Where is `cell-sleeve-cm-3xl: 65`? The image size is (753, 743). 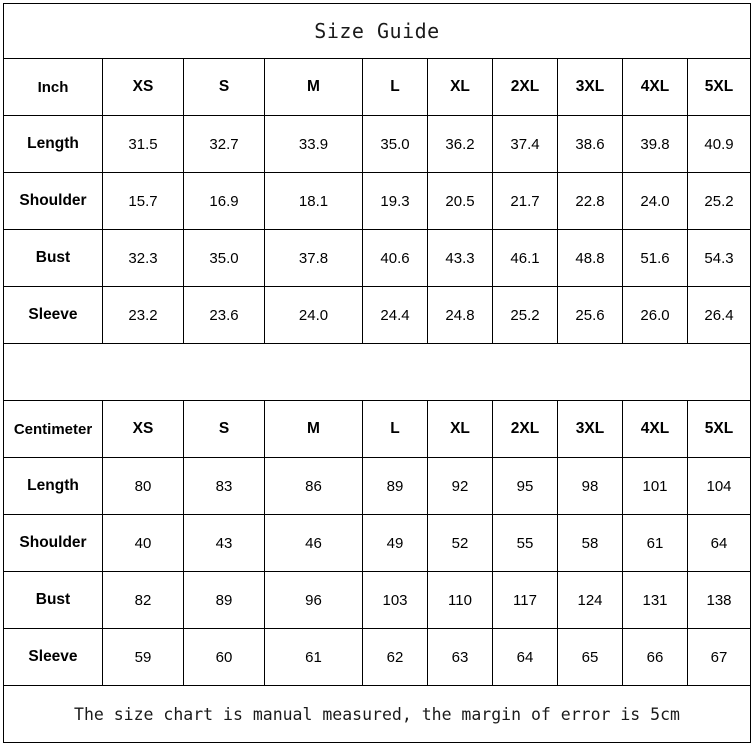 cell-sleeve-cm-3xl: 65 is located at coordinates (590, 657).